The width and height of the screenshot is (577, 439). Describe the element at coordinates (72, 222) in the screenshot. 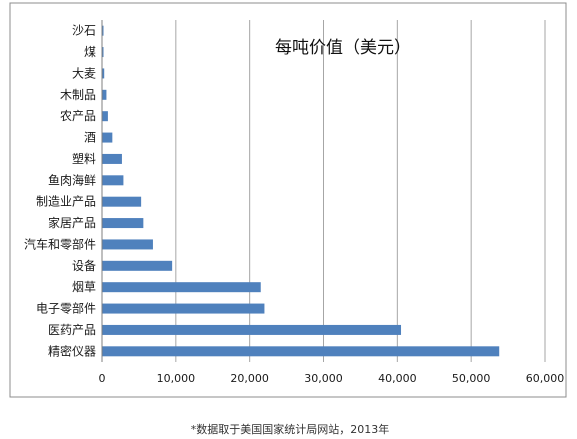

I see `category-label: 家居产品` at that location.